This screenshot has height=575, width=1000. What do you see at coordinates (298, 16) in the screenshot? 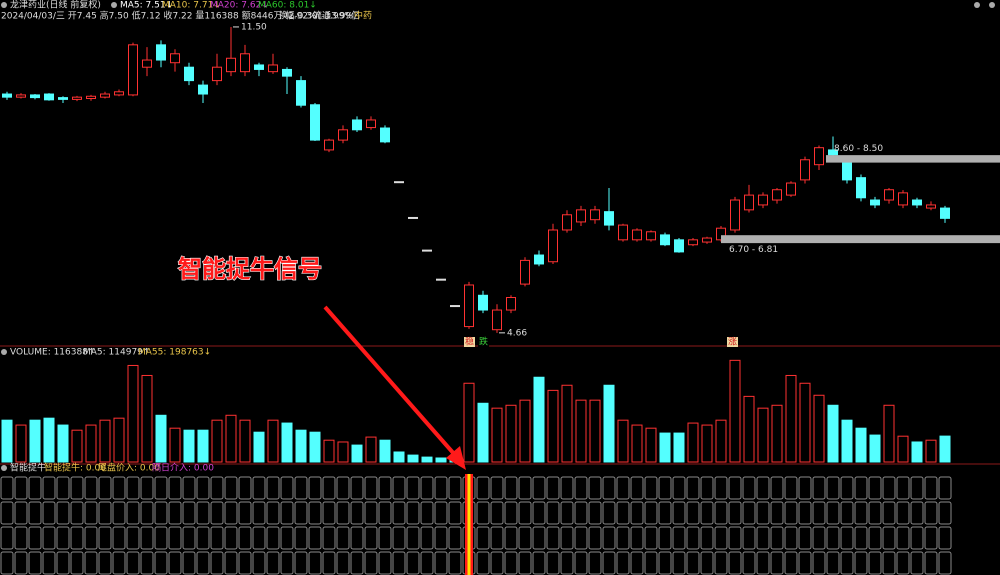
I see `turnover: 换2.92%` at bounding box center [298, 16].